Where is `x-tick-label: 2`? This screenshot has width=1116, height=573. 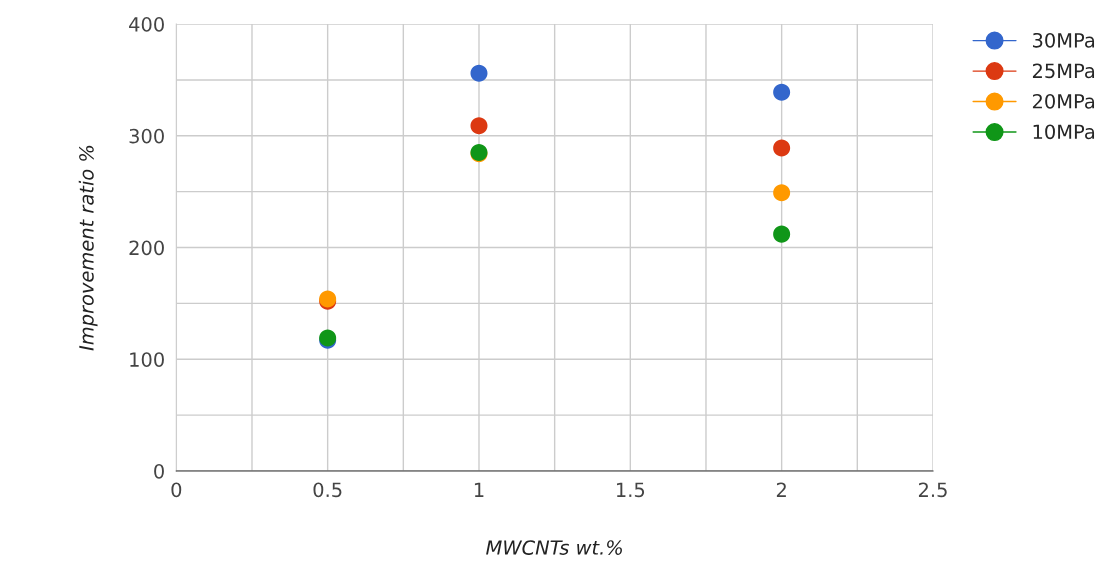 x-tick-label: 2 is located at coordinates (781, 489).